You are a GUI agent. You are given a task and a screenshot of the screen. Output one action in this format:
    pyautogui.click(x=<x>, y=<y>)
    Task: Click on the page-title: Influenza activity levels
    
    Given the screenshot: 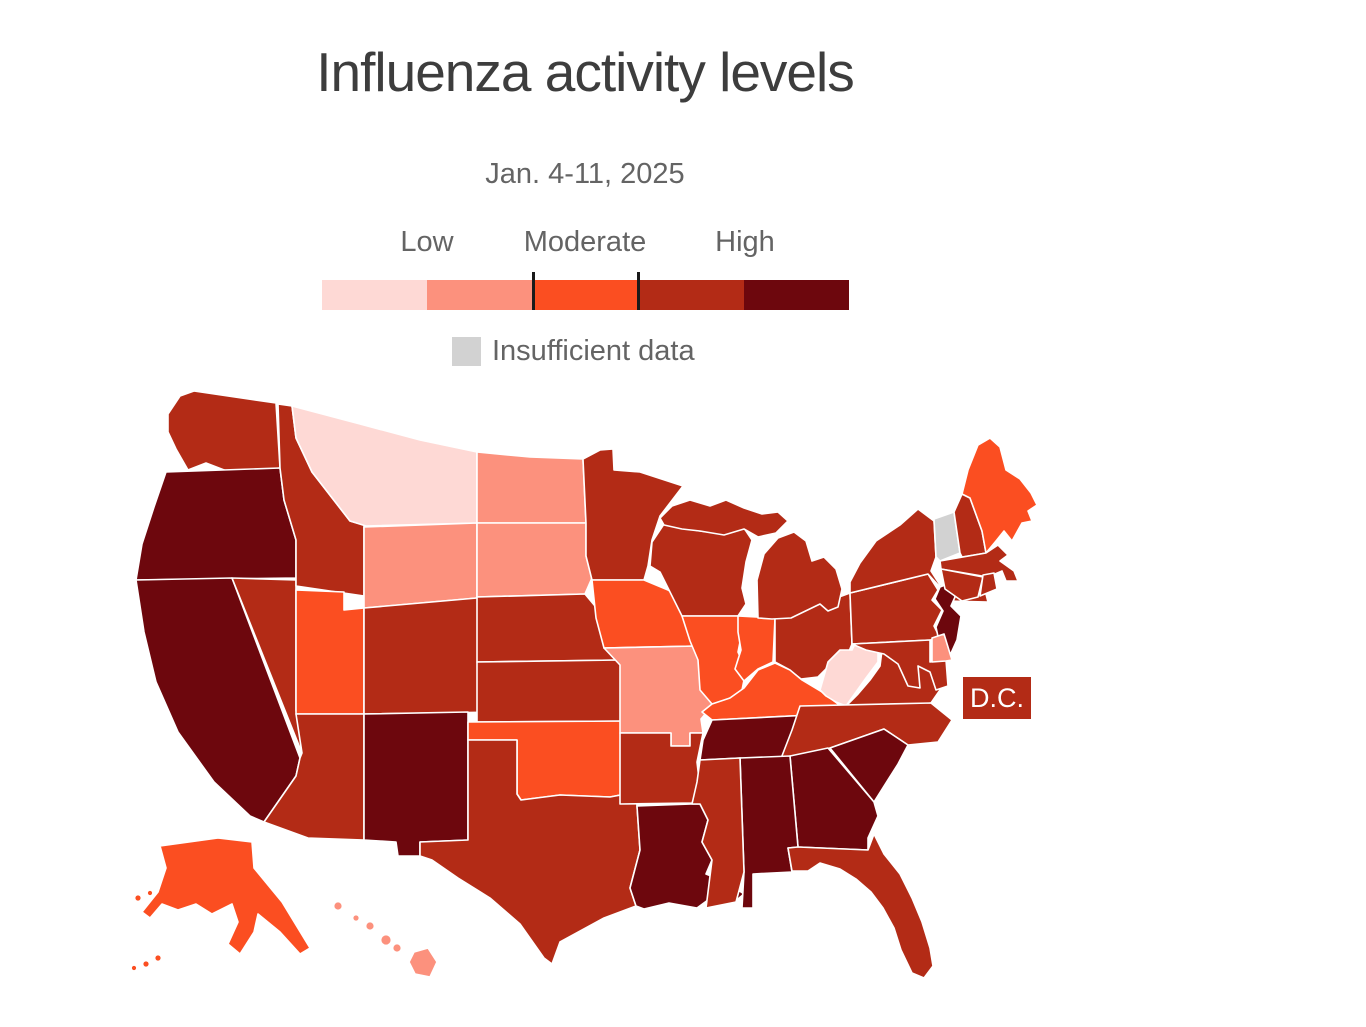 What is the action you would take?
    pyautogui.click(x=585, y=72)
    